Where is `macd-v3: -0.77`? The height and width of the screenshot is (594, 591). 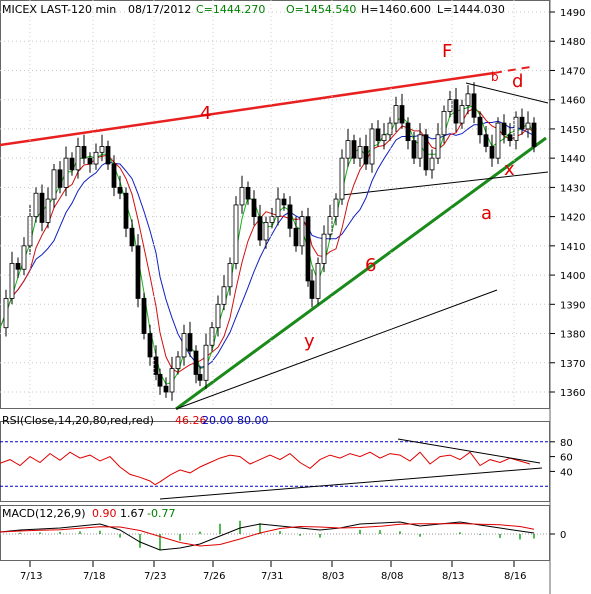
macd-v3: -0.77 is located at coordinates (161, 513).